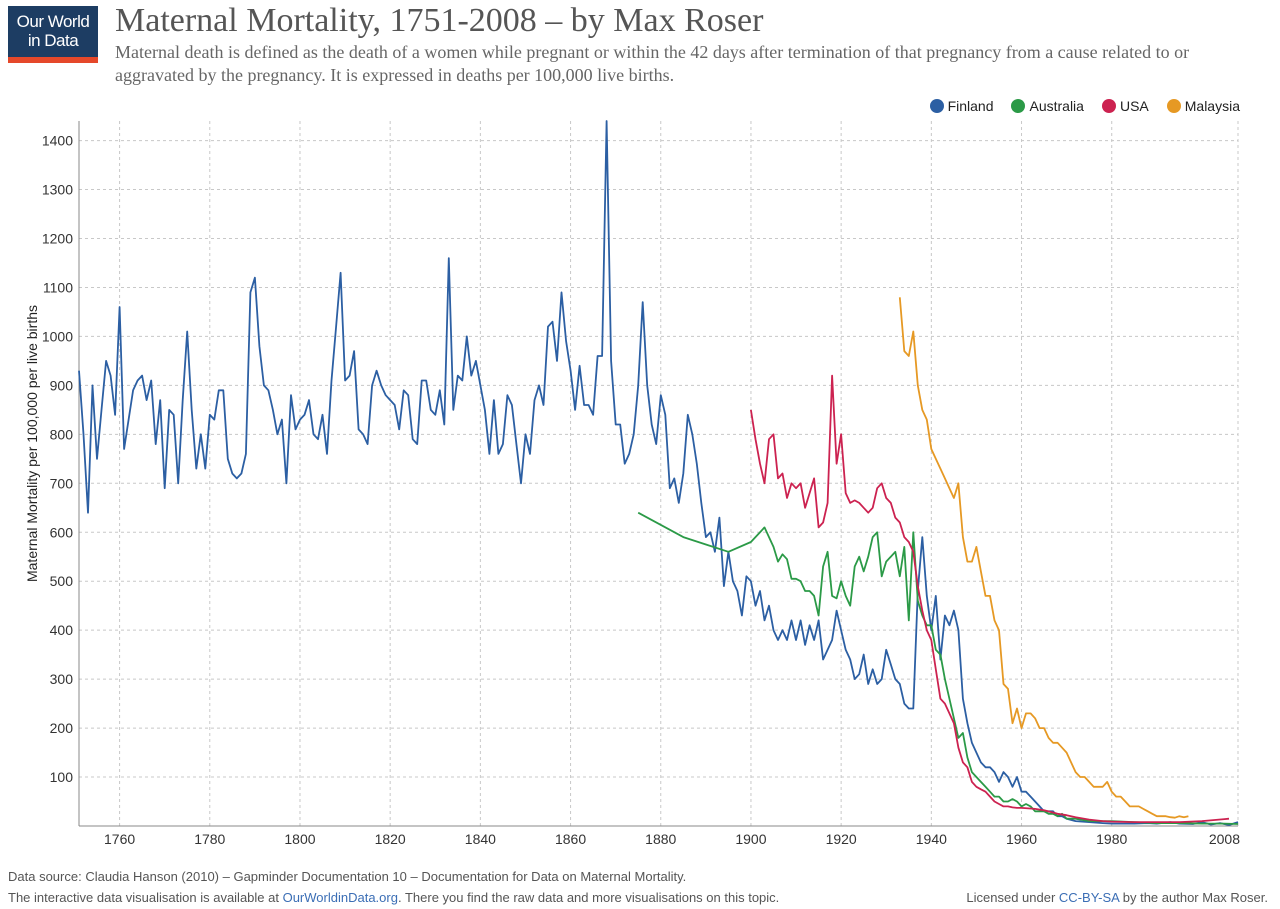  Describe the element at coordinates (931, 839) in the screenshot. I see `x-tick-label: 1940` at that location.